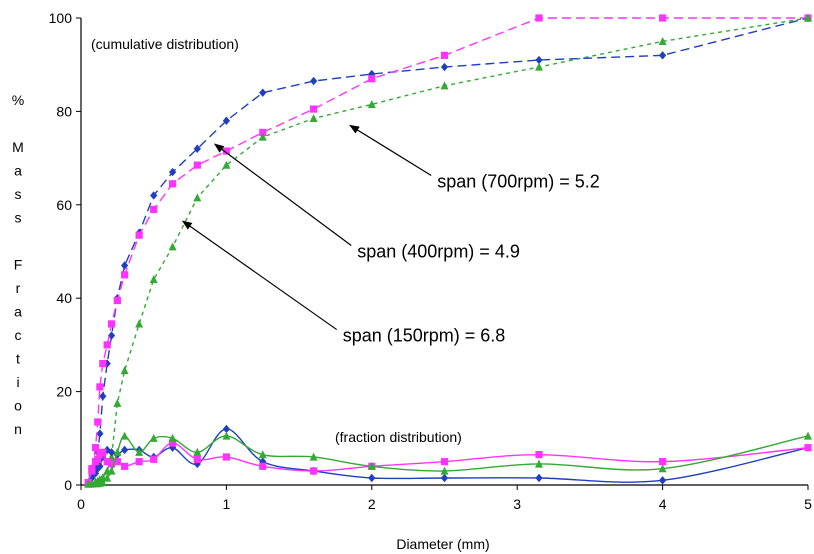 This screenshot has width=814, height=554. I want to click on y-tick-label: 60, so click(64, 205).